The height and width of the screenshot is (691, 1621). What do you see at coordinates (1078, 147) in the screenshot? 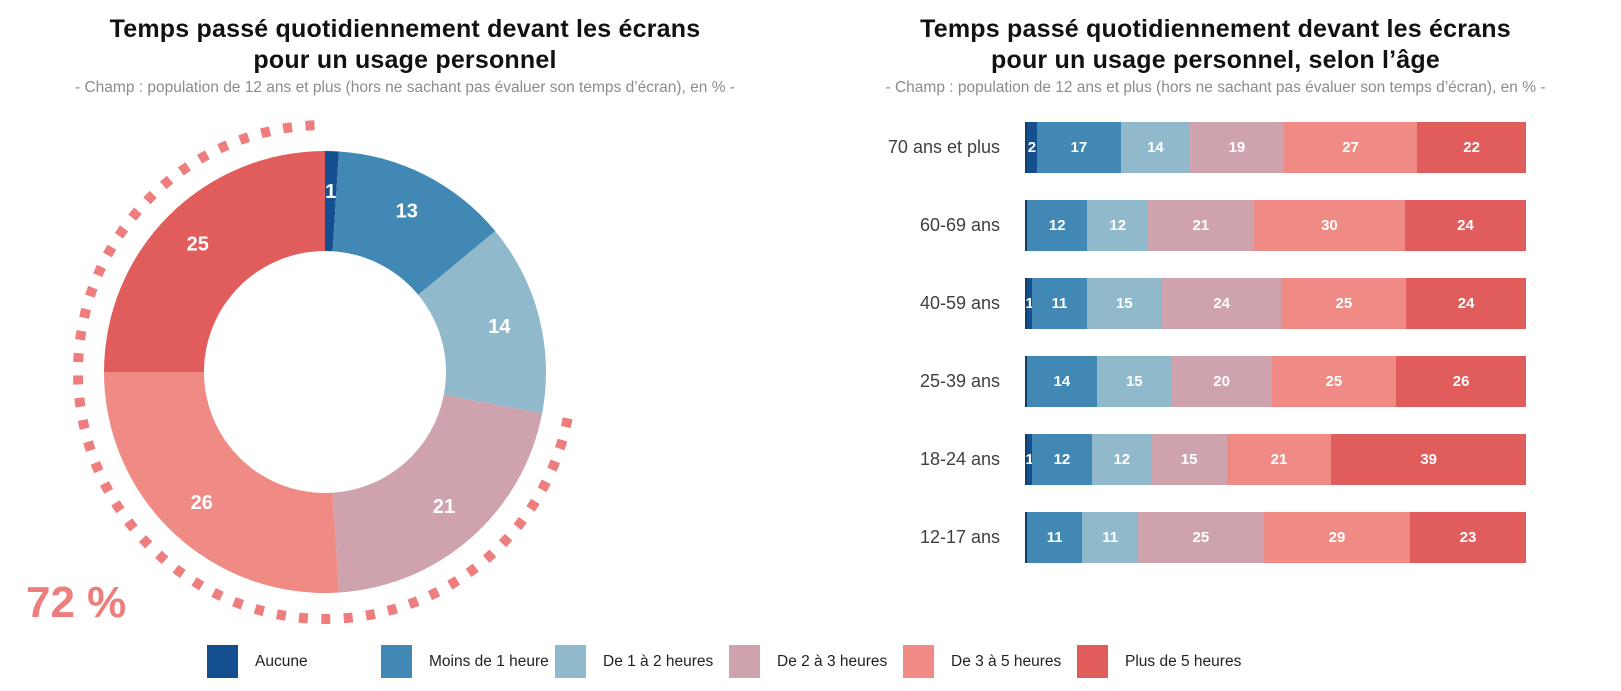
I see `bar-segment: 17` at bounding box center [1078, 147].